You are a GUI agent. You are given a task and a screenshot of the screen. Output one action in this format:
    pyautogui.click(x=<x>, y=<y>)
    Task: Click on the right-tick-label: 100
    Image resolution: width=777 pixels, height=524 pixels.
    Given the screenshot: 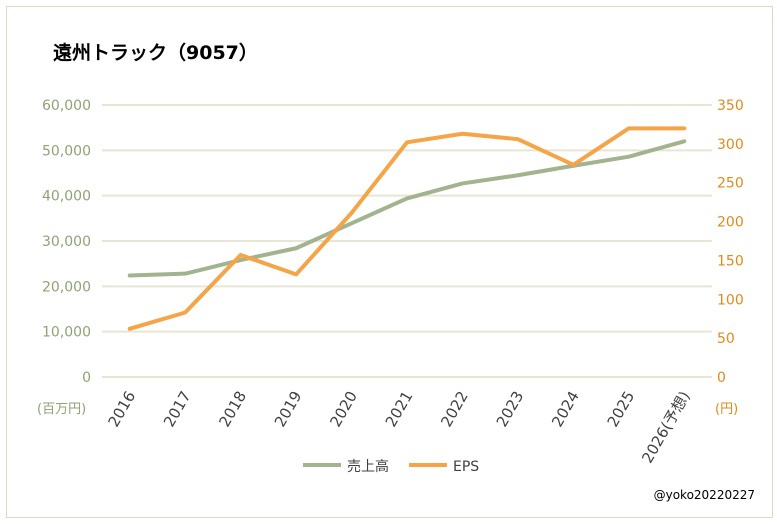 What is the action you would take?
    pyautogui.click(x=730, y=300)
    